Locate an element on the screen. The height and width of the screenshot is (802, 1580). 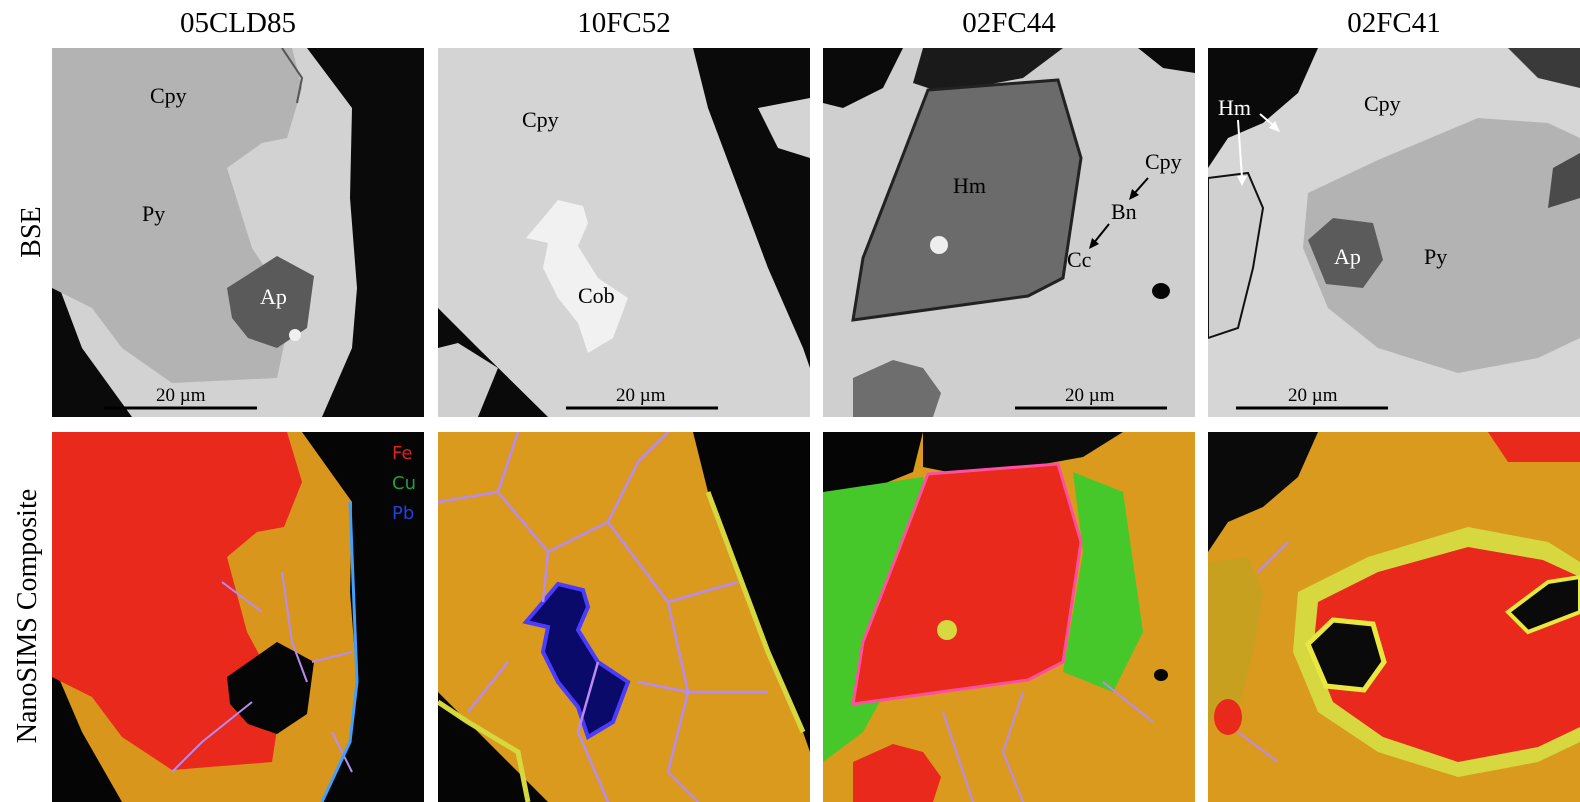
legend-pb: Pb is located at coordinates (403, 513).